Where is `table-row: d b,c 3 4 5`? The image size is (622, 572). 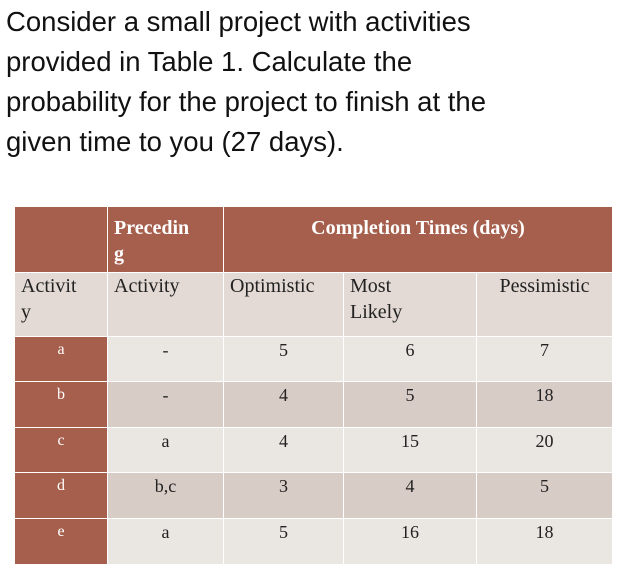 table-row: d b,c 3 4 5 is located at coordinates (313, 495).